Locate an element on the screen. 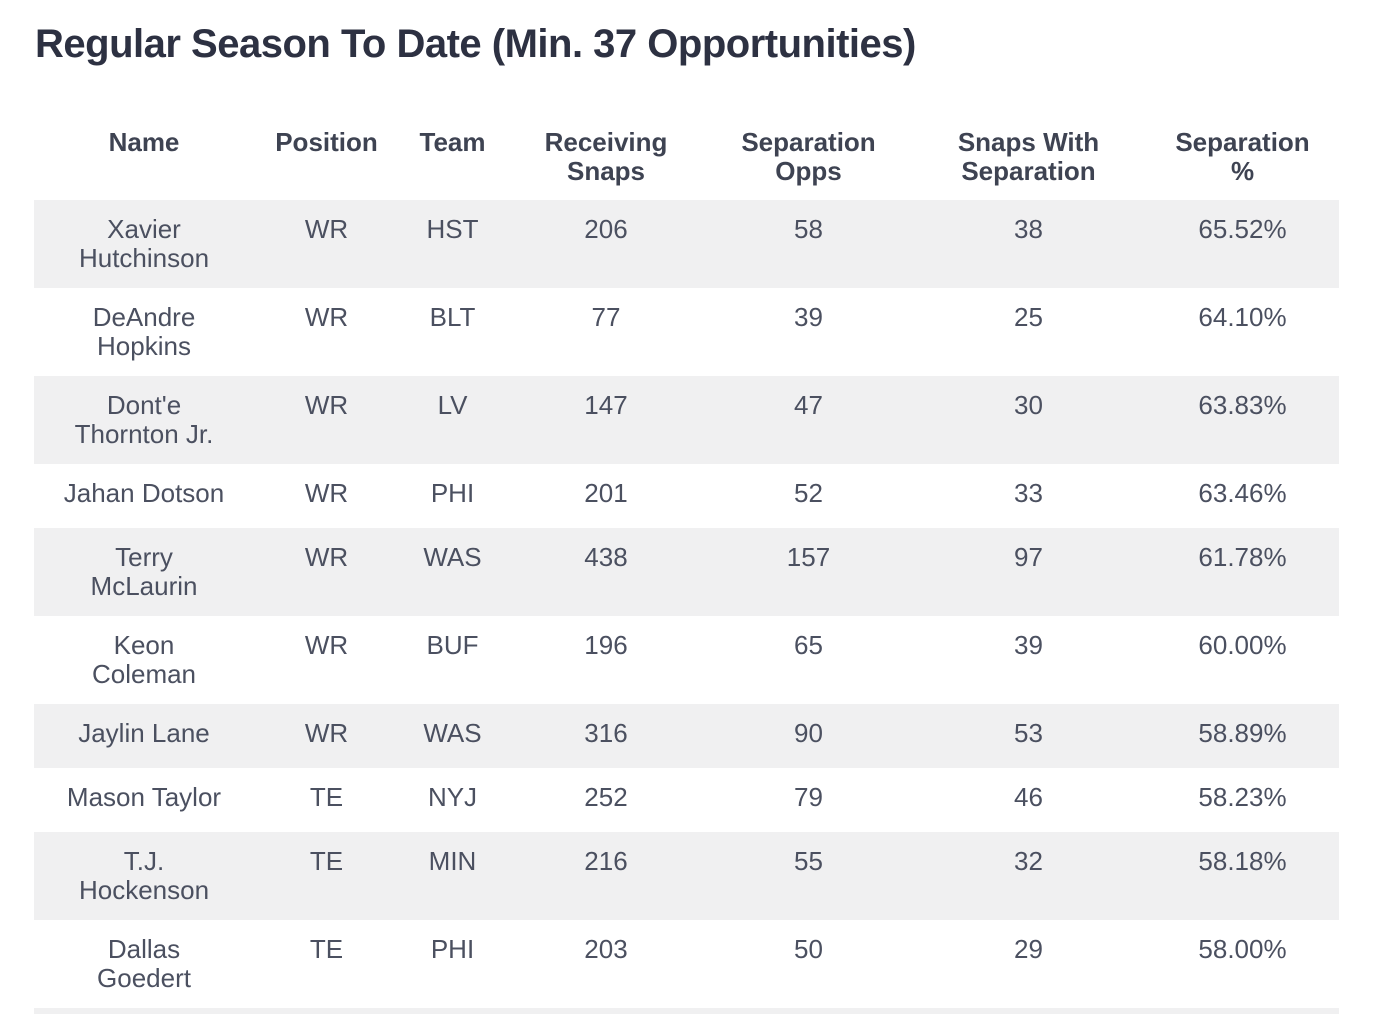 The width and height of the screenshot is (1376, 1014). column-header-position: Position is located at coordinates (326, 142).